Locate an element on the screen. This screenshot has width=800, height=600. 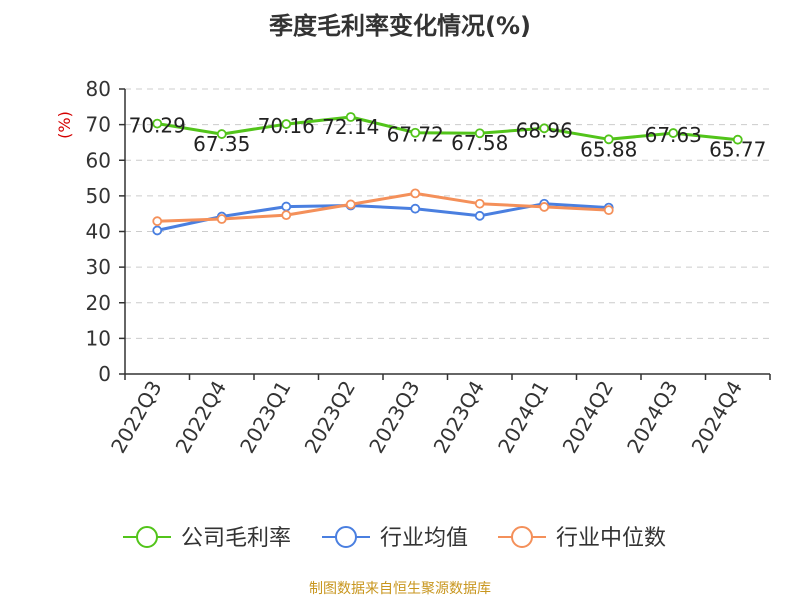
legend-item-2: 行业中位数 is located at coordinates (582, 538).